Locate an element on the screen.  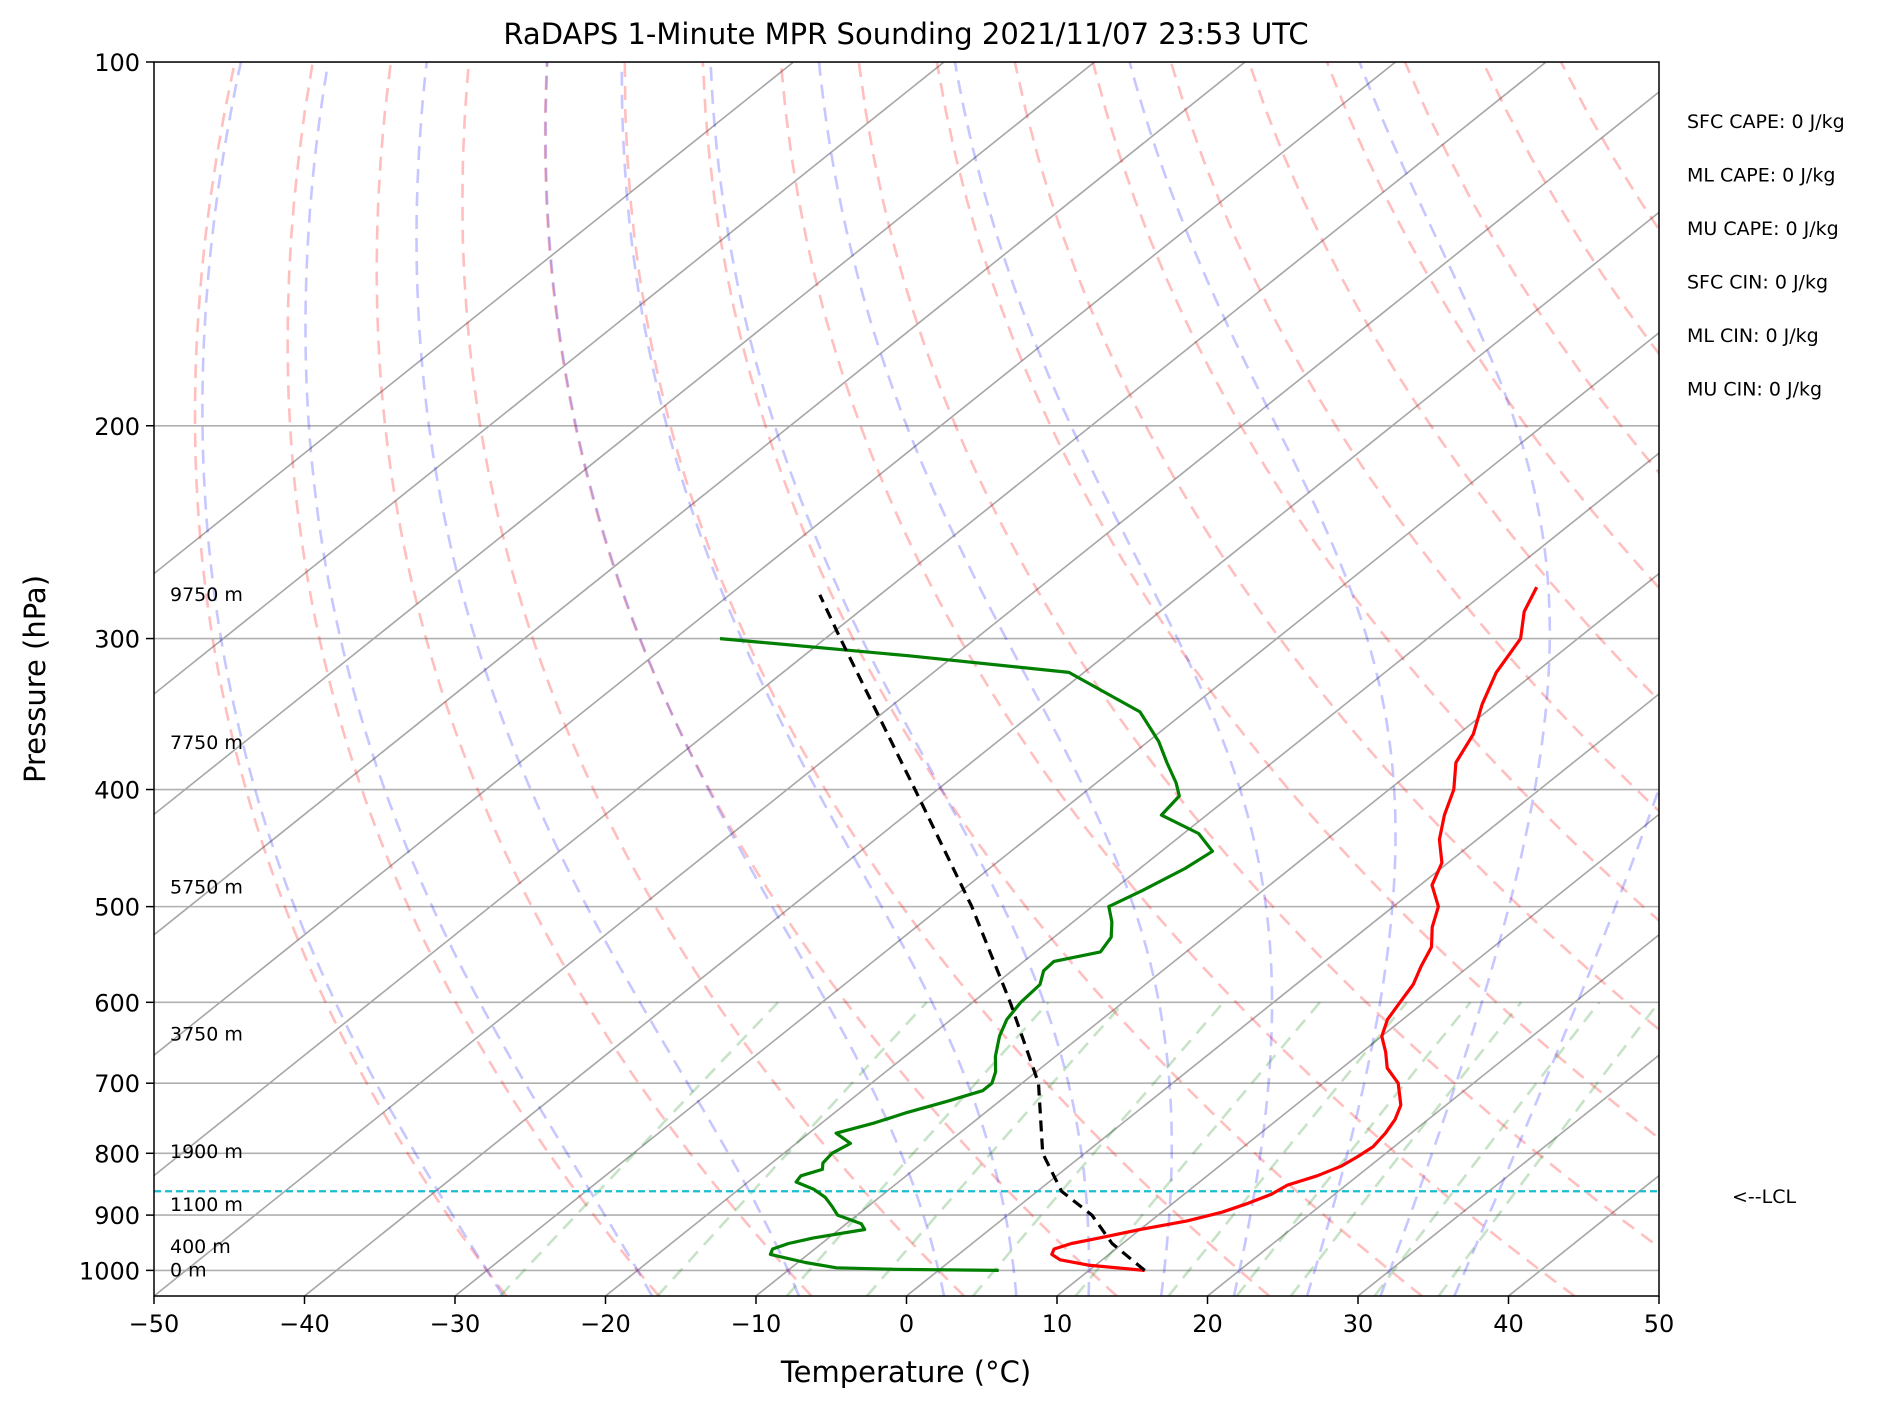
y-tick-label: 900 is located at coordinates (117, 1216).